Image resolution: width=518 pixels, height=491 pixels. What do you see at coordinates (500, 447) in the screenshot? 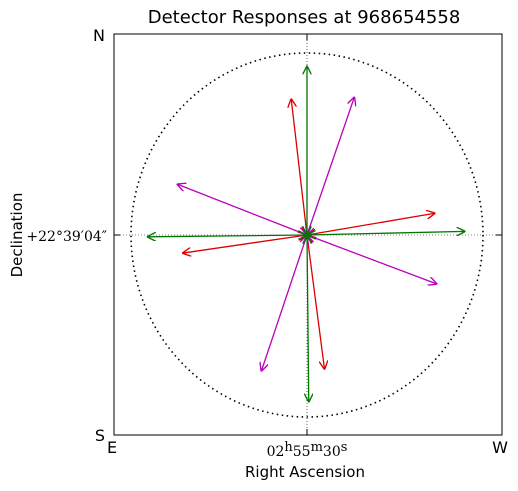
I see `compass-west-label: W` at bounding box center [500, 447].